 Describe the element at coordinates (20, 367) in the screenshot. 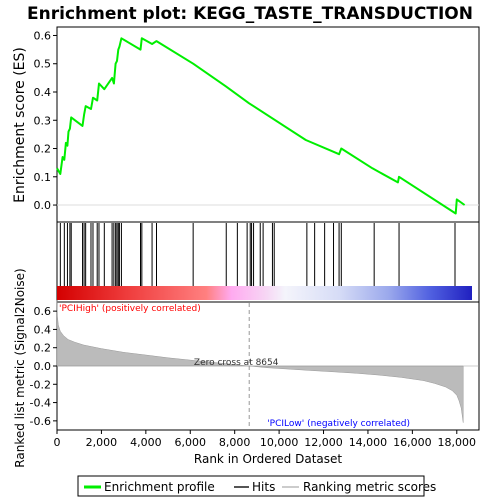

I see `metric-axis-label: Ranked list metric (Signal2Noise)` at that location.